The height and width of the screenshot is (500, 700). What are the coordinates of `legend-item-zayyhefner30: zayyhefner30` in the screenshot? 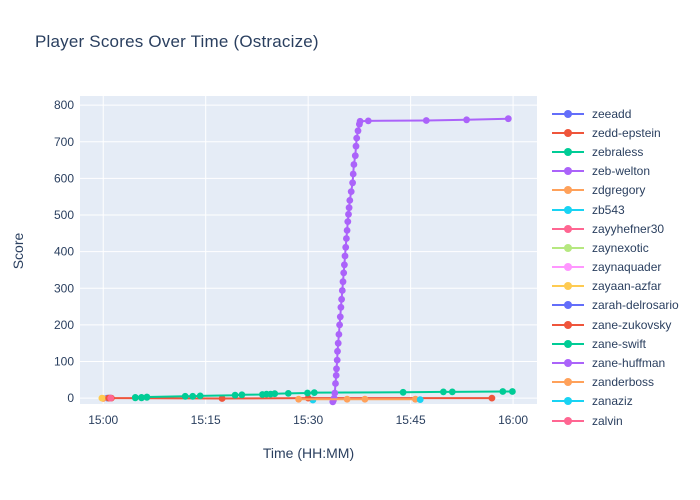 It's located at (624, 228).